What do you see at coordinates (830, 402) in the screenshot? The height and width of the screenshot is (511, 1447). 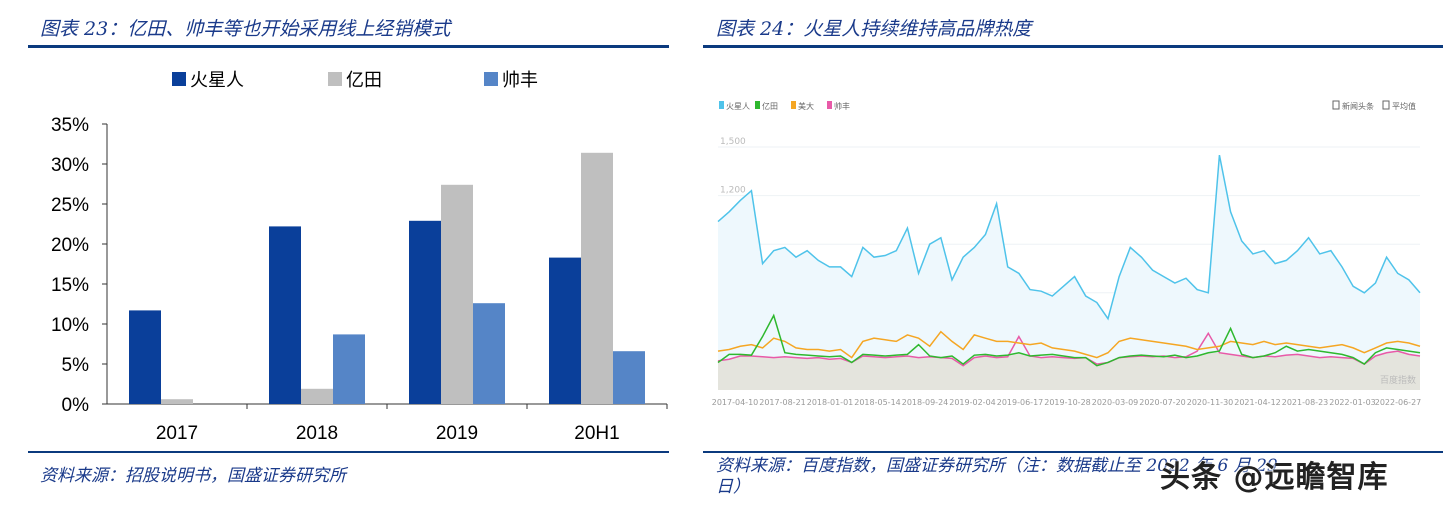 I see `x-tick-label: 2018-01-01` at bounding box center [830, 402].